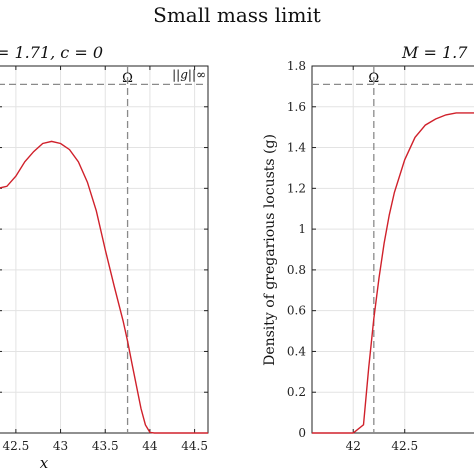 The image size is (474, 474). I want to click on right-y-axis-label: Density of gregarious locusts (g), so click(270, 250).